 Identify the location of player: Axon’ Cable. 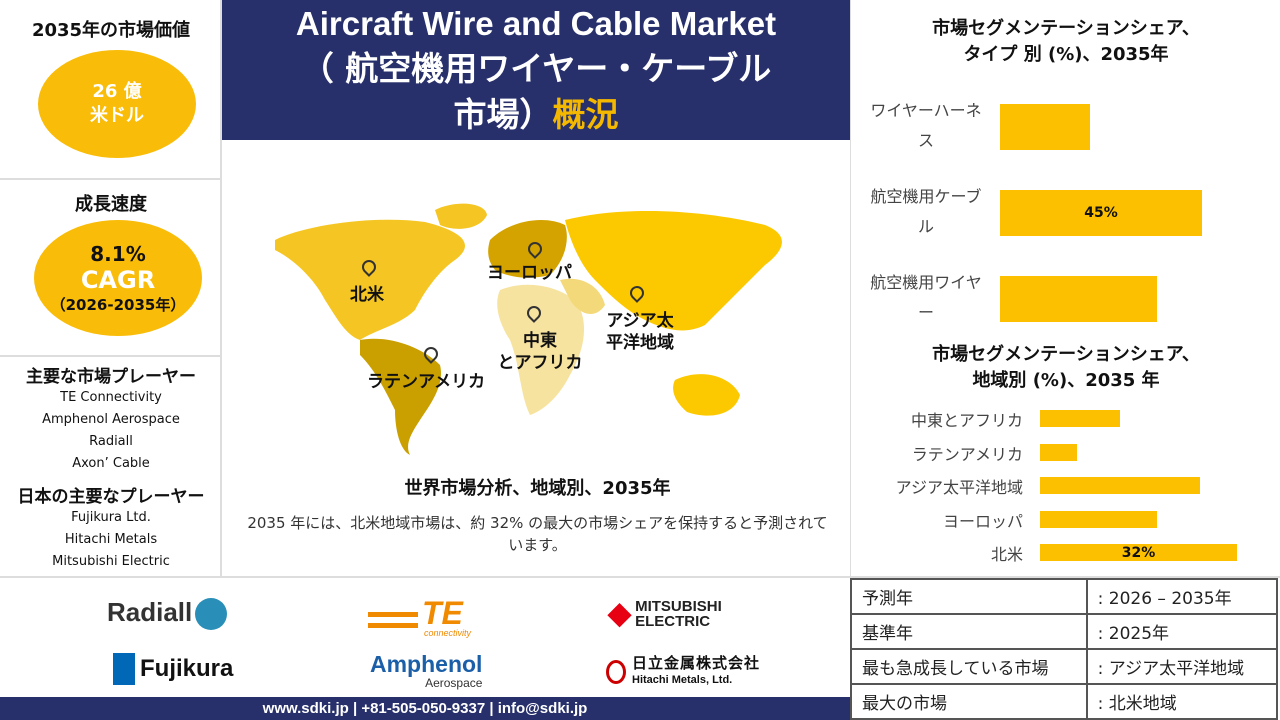
(111, 463).